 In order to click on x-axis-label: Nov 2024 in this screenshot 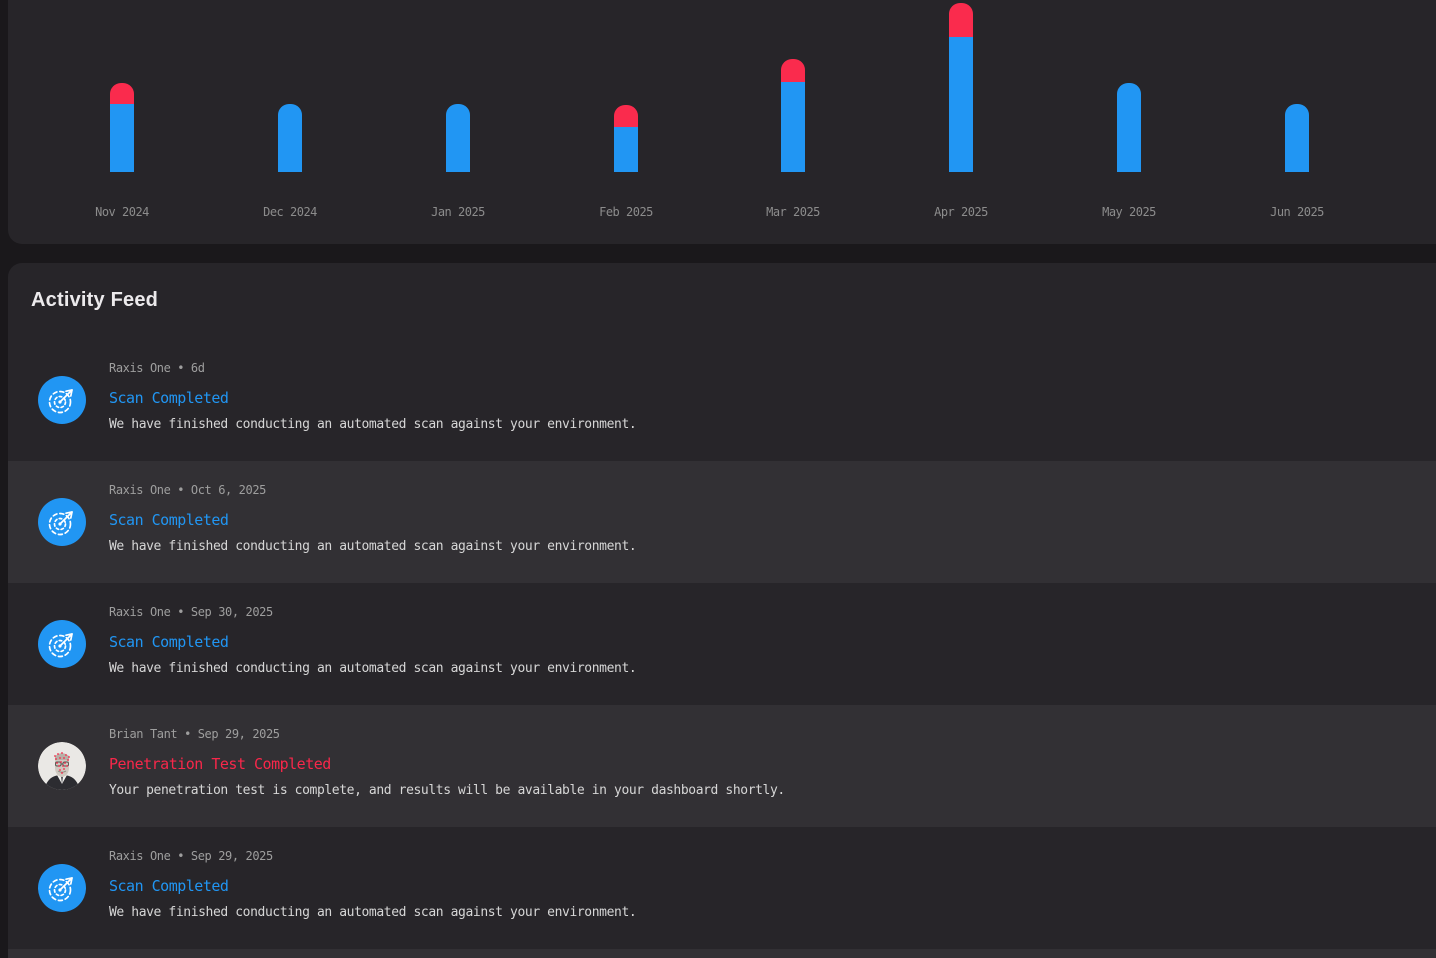, I will do `click(122, 212)`.